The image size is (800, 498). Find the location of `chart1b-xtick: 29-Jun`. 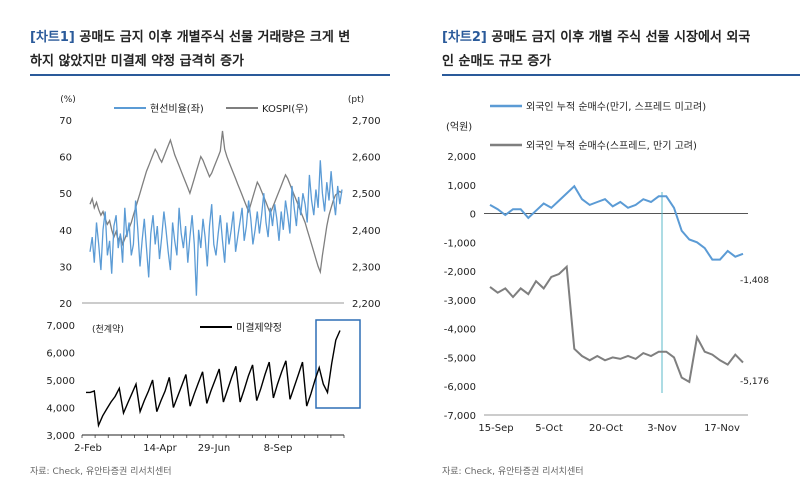

chart1b-xtick: 29-Jun is located at coordinates (214, 448).